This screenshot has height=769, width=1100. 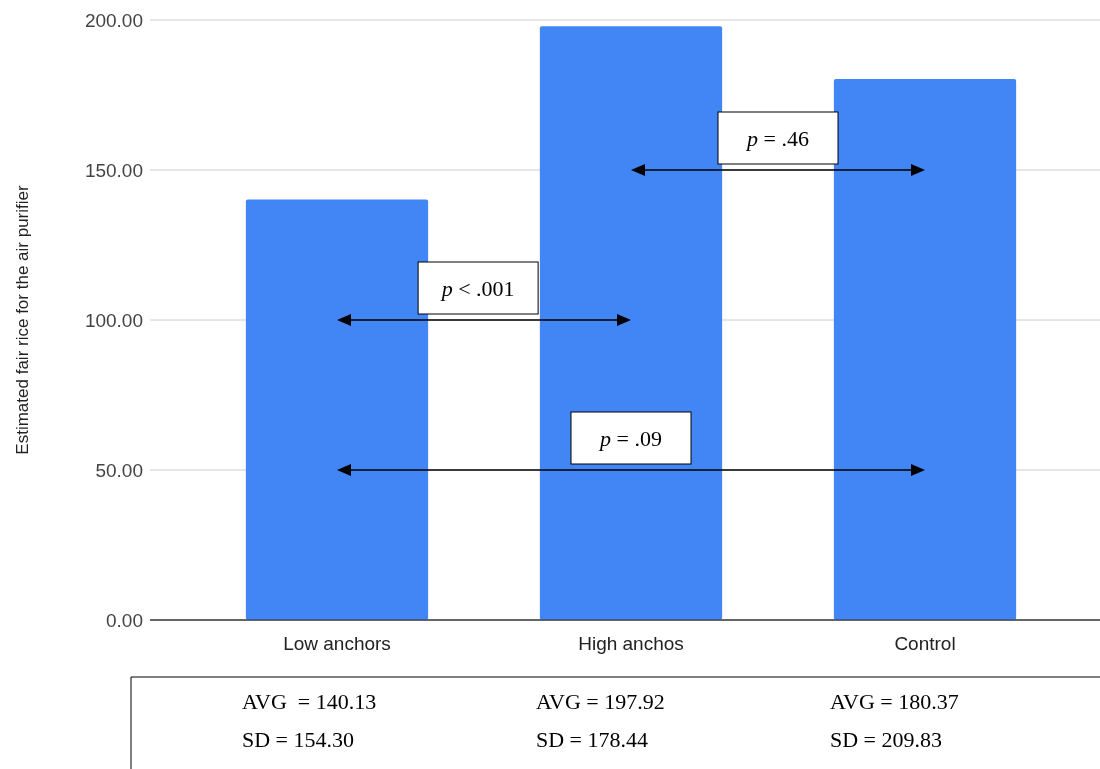 I want to click on x-tick-label: Control, so click(x=925, y=643).